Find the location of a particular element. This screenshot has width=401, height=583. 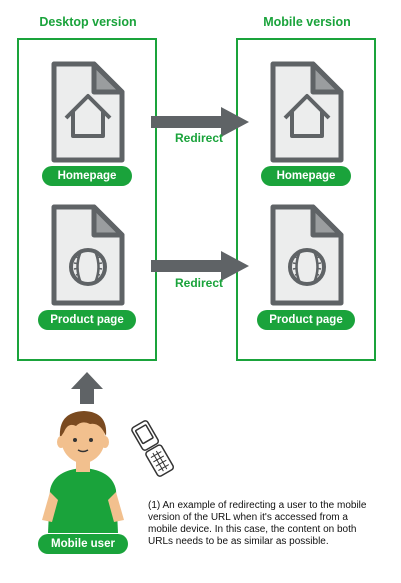

mobile-user-figure is located at coordinates (83, 472).